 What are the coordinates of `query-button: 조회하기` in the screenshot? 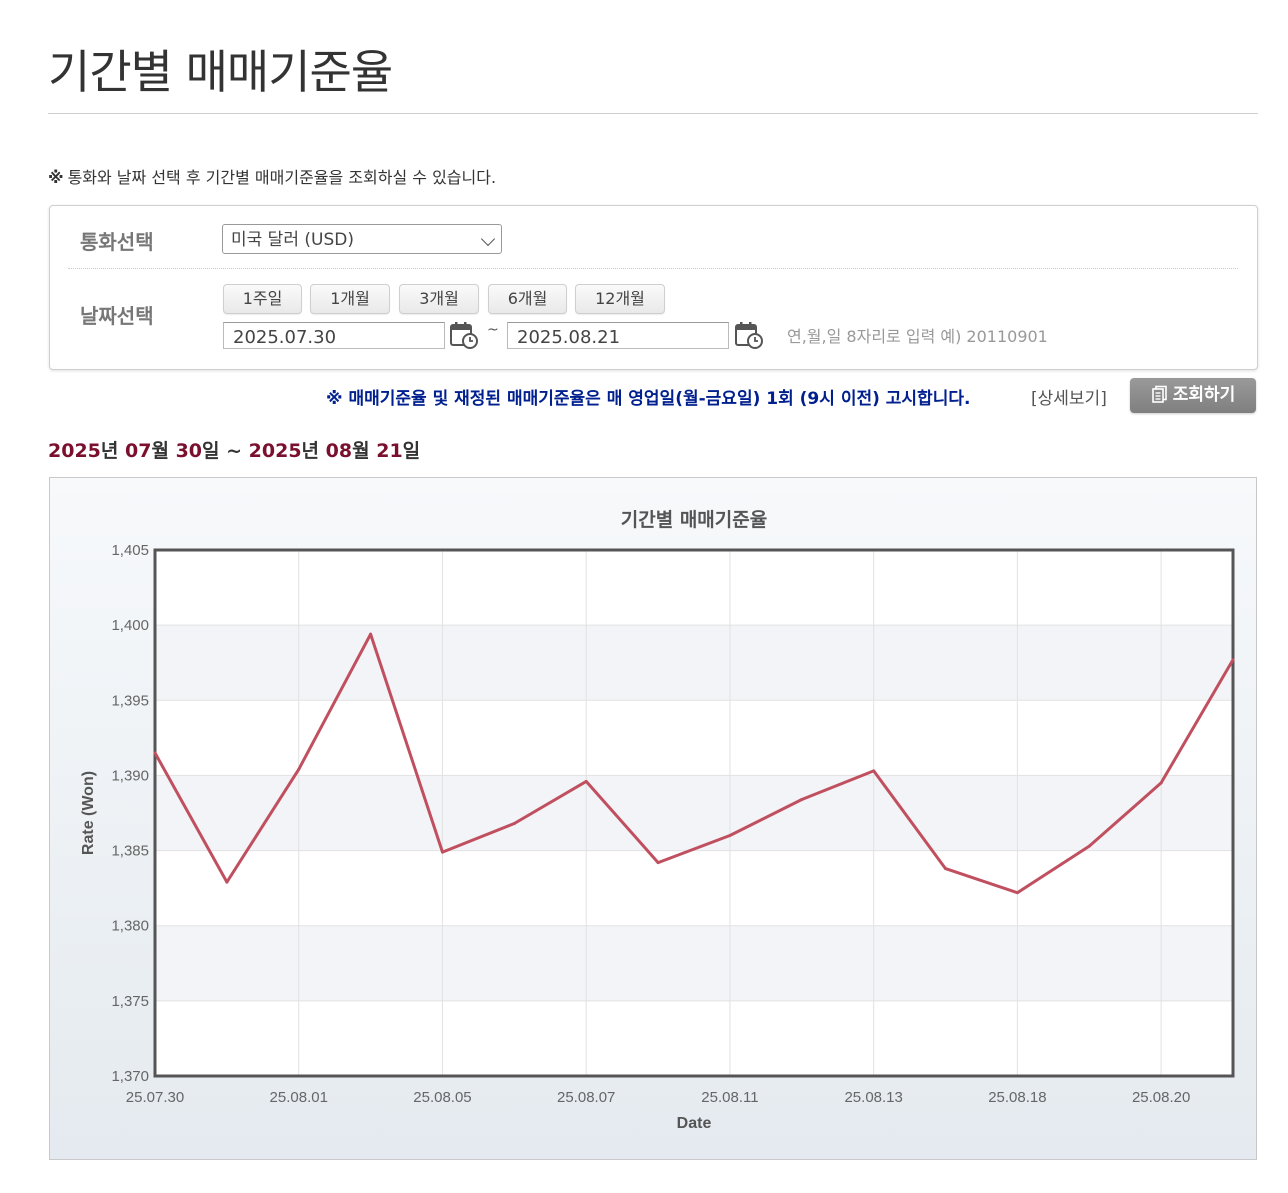 It's located at (1193, 395).